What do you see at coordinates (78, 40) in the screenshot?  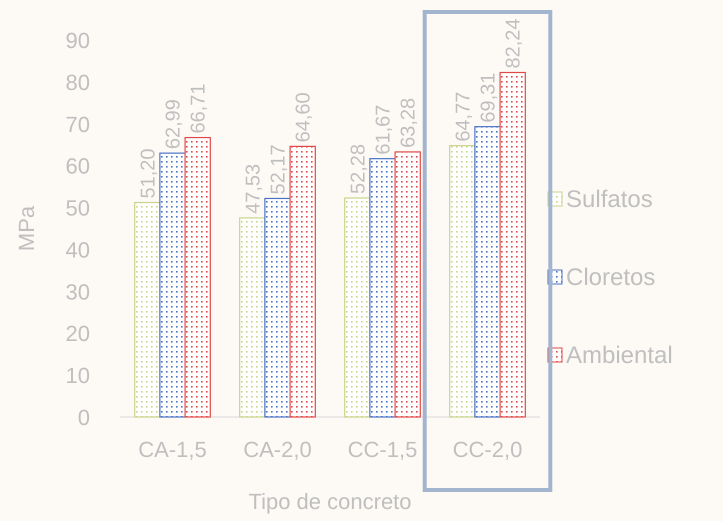 I see `y-tick-label: 90` at bounding box center [78, 40].